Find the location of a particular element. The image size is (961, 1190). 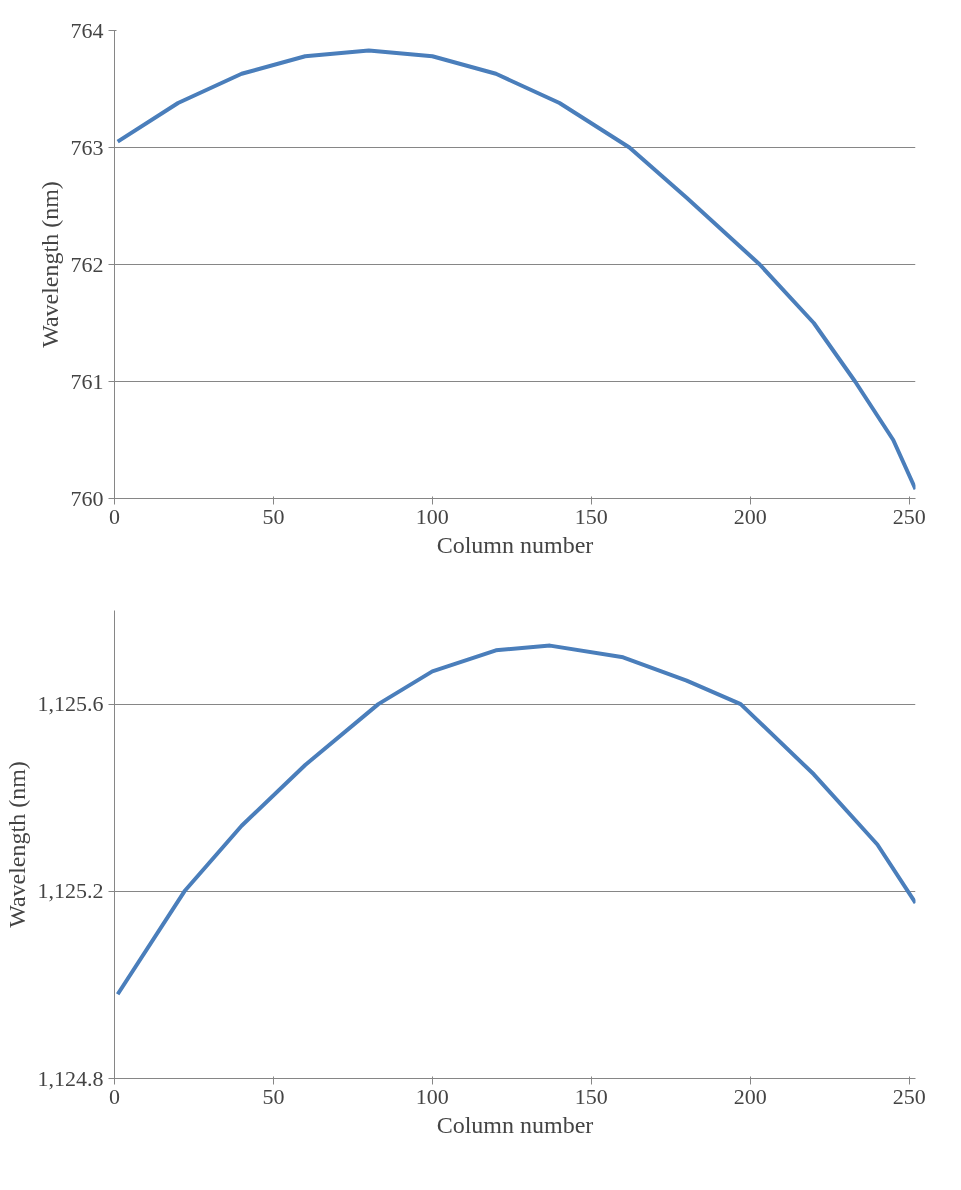

y-tick-label: 1,125.2 is located at coordinates (70, 891).